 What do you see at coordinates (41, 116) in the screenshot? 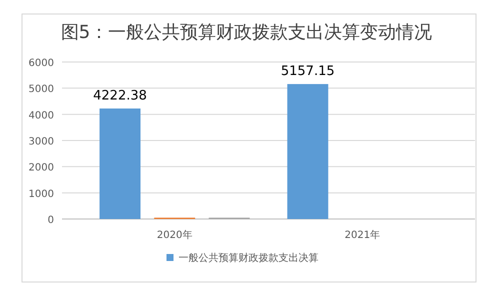
I see `y-tick-label: 4000` at bounding box center [41, 116].